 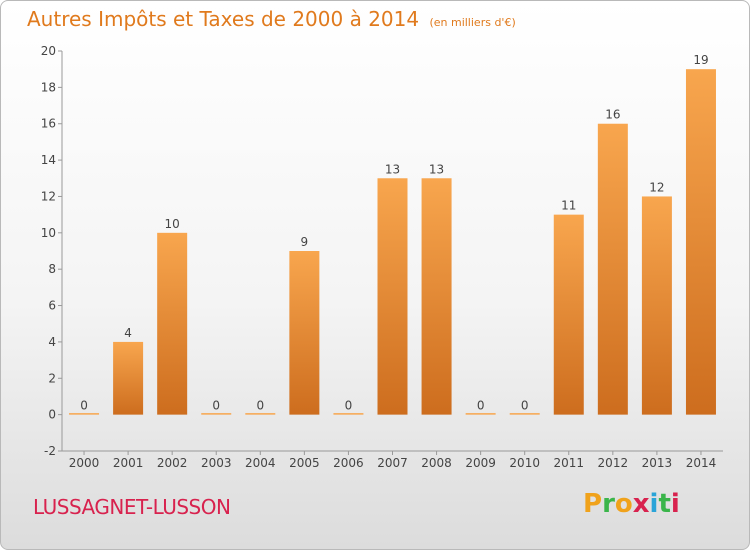 What do you see at coordinates (128, 463) in the screenshot?
I see `x-tick-label: 2001` at bounding box center [128, 463].